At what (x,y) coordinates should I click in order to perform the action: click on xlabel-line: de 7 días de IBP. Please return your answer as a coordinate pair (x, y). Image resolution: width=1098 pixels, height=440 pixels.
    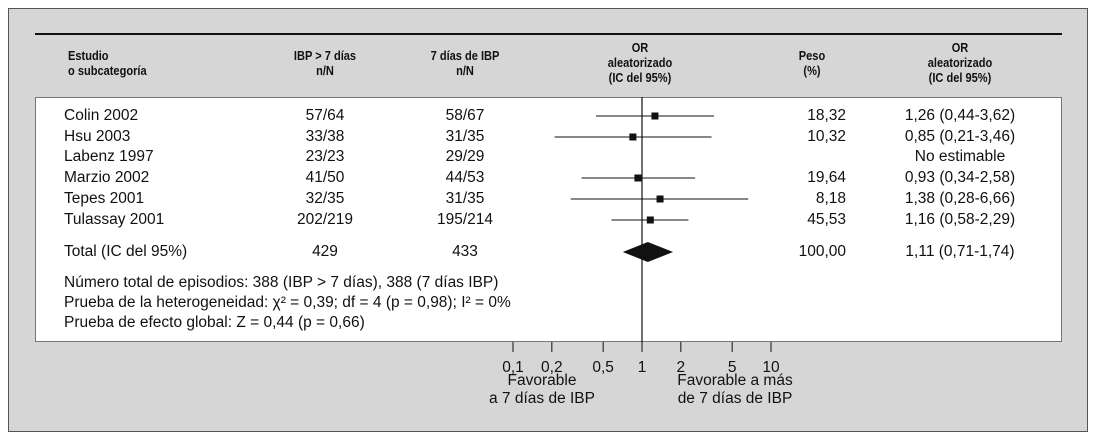
    Looking at the image, I should click on (735, 398).